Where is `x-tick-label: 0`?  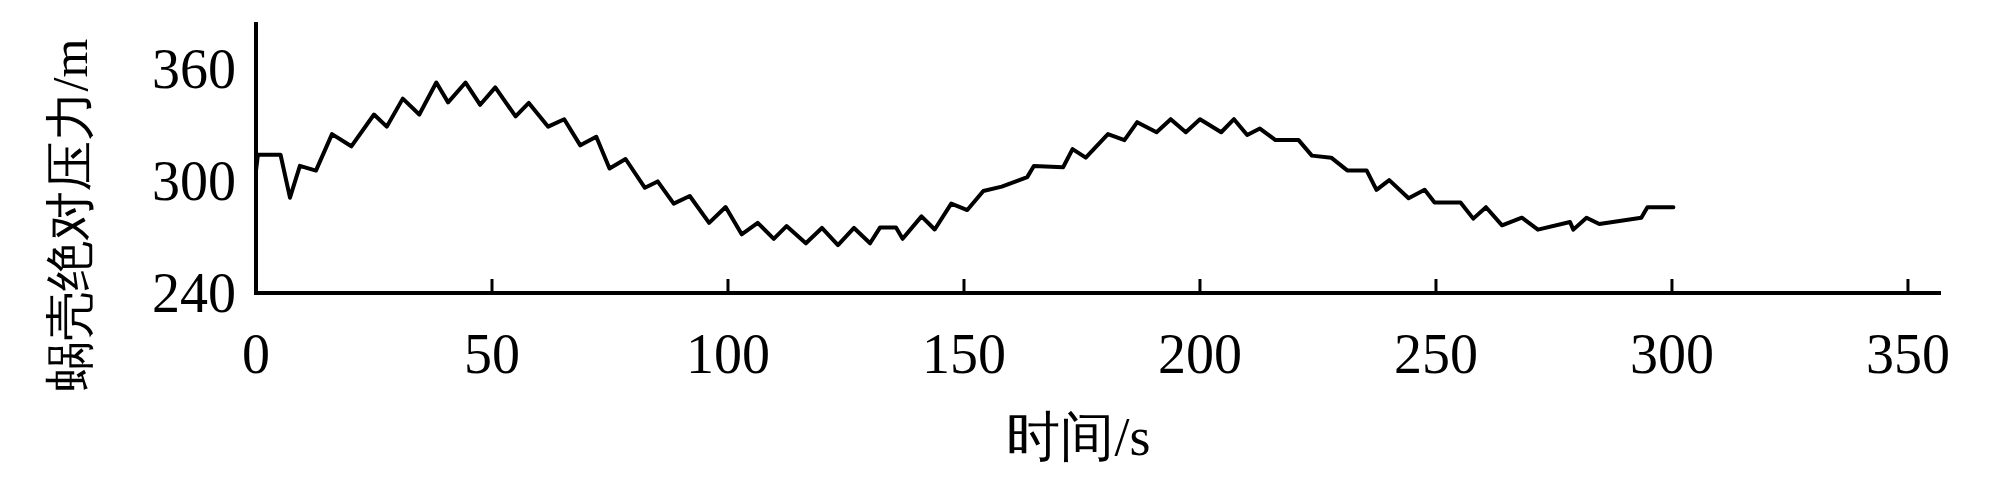 x-tick-label: 0 is located at coordinates (256, 354).